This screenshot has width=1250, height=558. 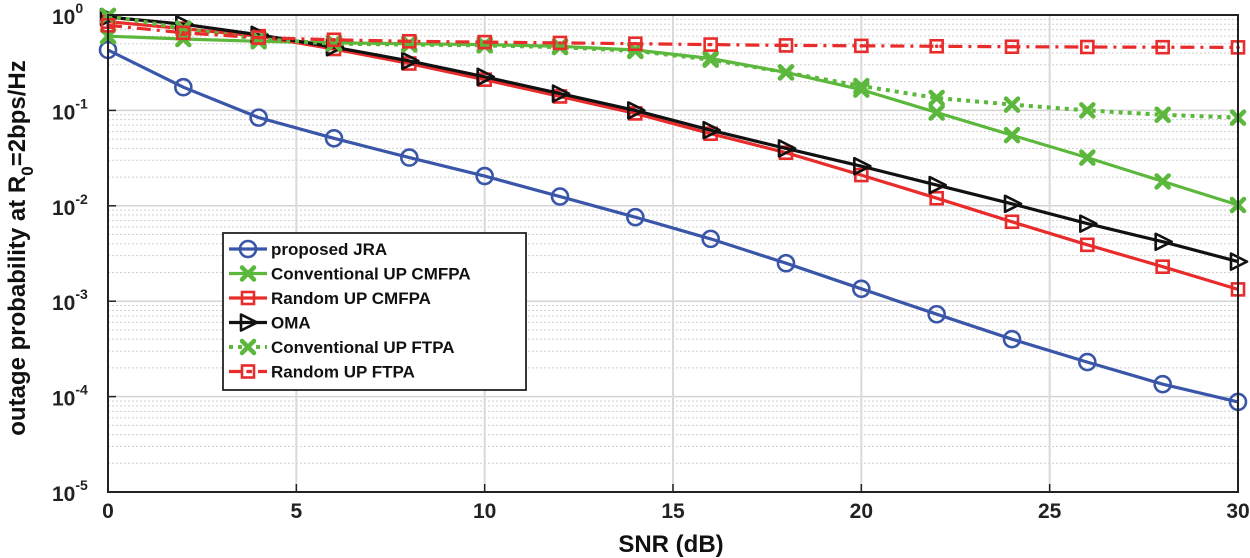 I want to click on legend-item-1: proposed JRA, so click(x=308, y=249).